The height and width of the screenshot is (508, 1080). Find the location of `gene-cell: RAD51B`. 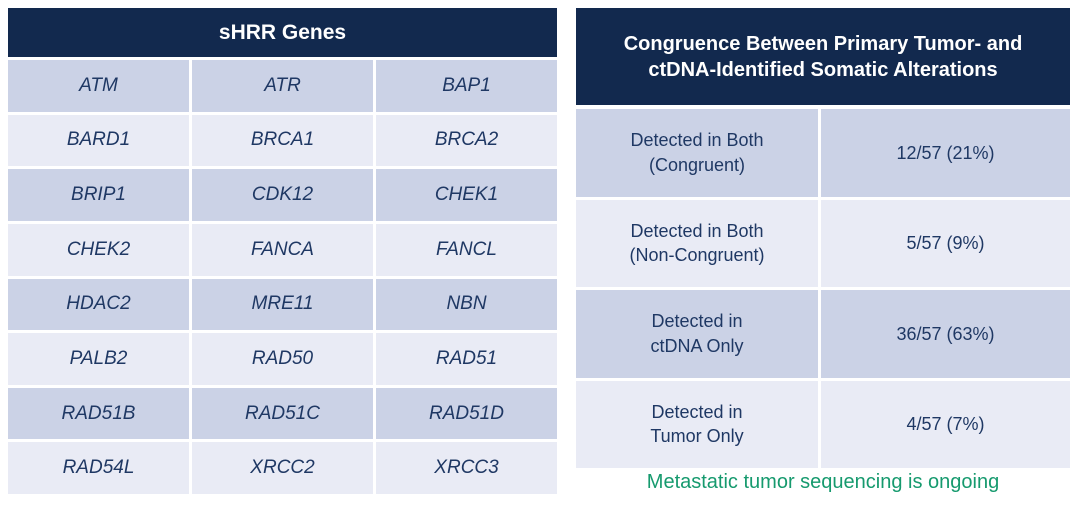

gene-cell: RAD51B is located at coordinates (98, 413).